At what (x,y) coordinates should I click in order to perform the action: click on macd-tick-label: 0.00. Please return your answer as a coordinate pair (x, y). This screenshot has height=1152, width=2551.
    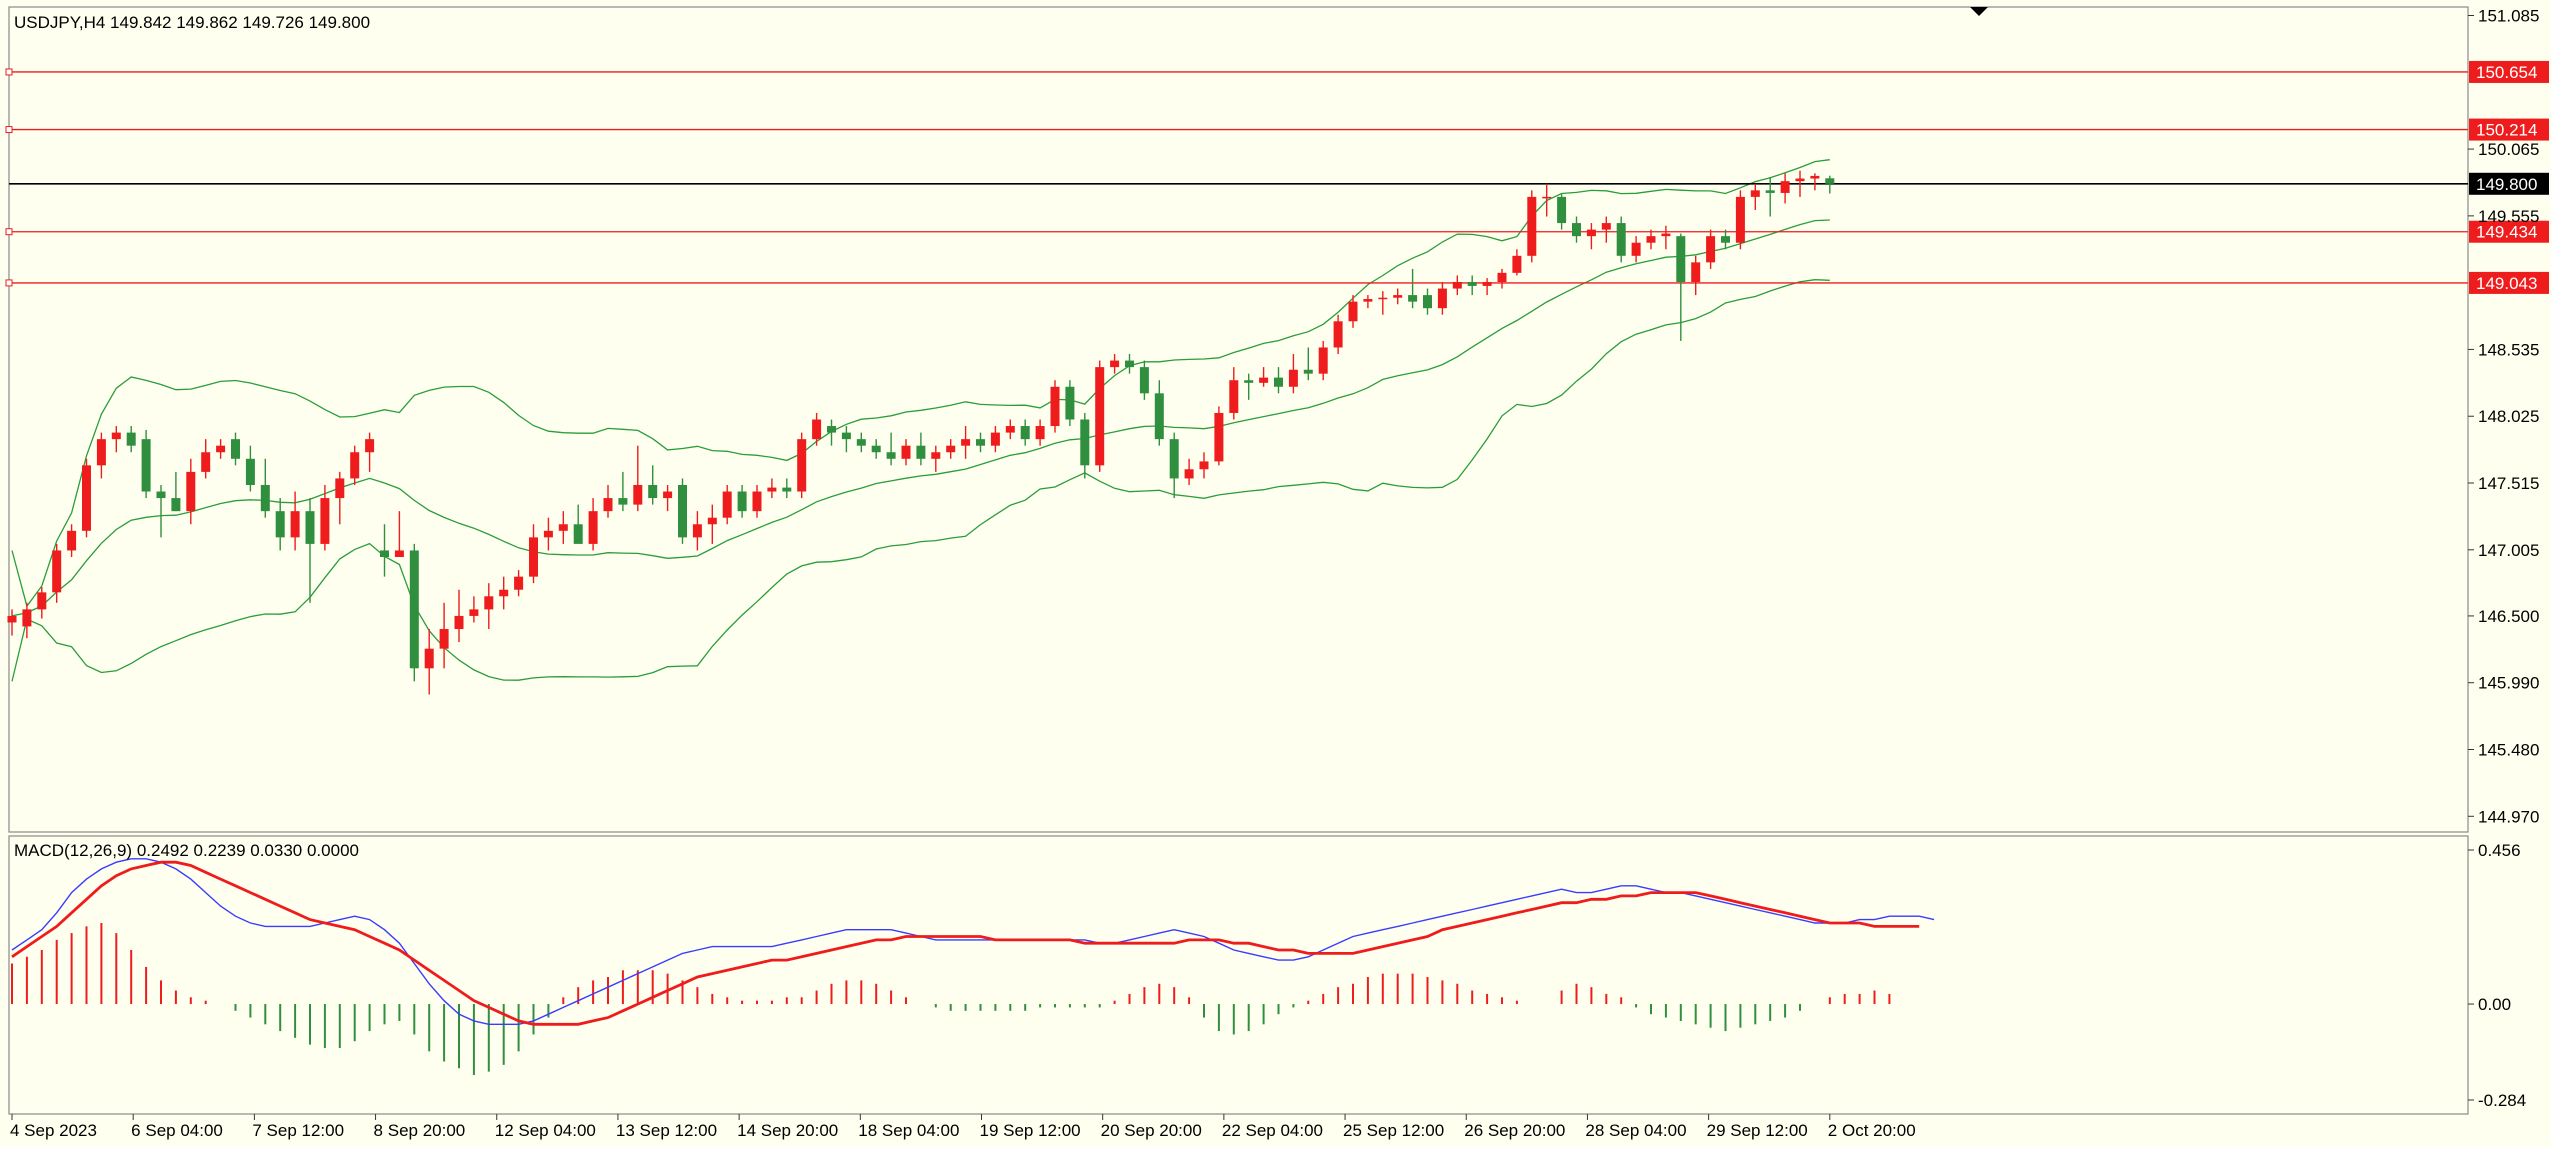
    Looking at the image, I should click on (2494, 1004).